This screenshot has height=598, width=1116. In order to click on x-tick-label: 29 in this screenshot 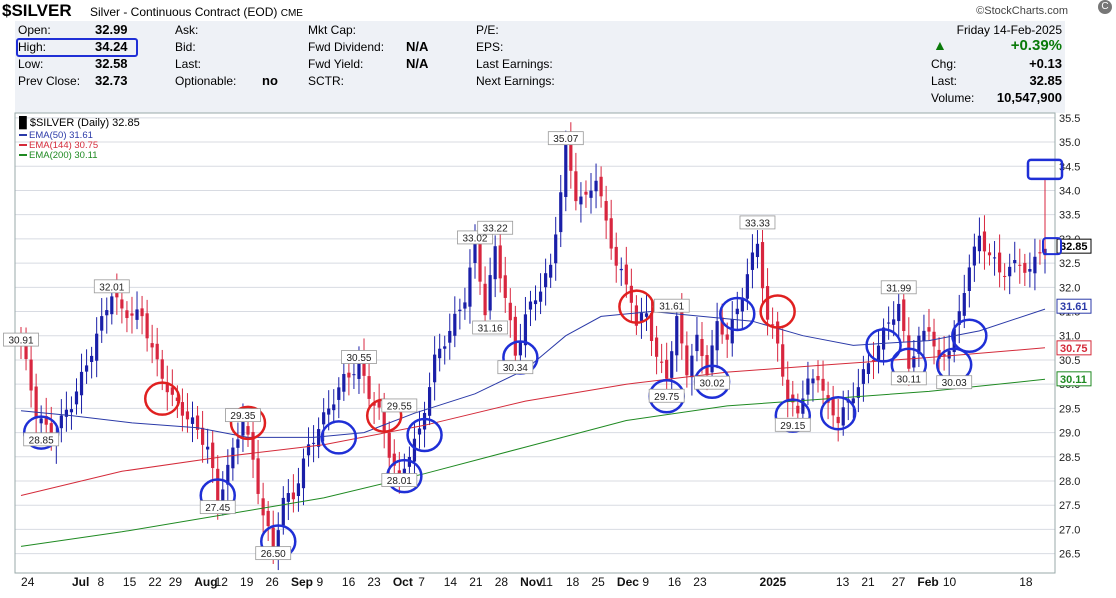, I will do `click(176, 582)`.